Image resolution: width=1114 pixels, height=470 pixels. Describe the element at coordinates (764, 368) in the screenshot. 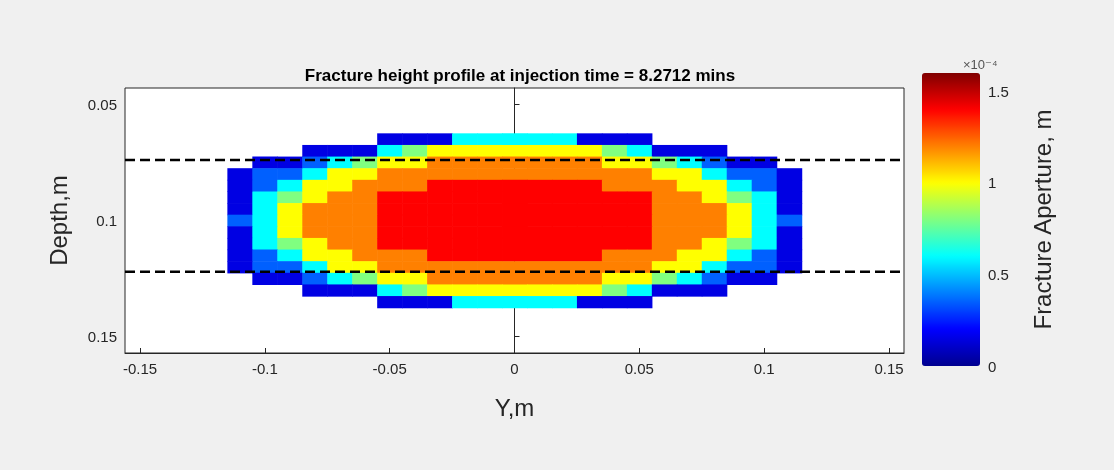

I see `x-tick-label: 0.1` at that location.